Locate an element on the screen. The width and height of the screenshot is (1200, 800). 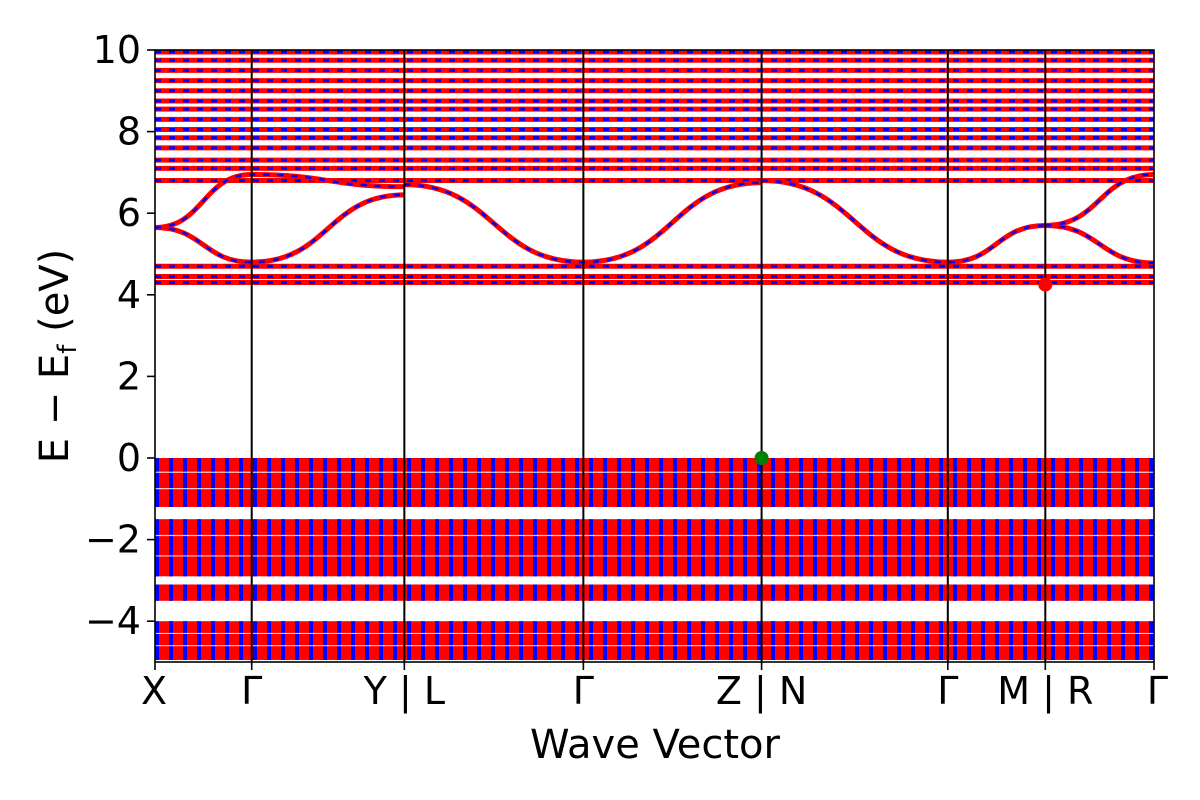
x-tick-label: Z | N is located at coordinates (761, 691).